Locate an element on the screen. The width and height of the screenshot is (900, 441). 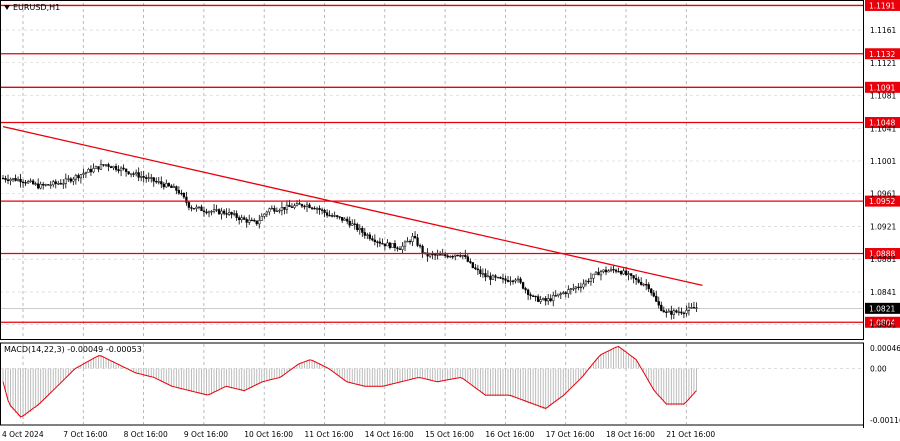
macd-title: MACD(14,22,3) -0.00049 -0.00053 is located at coordinates (73, 349).